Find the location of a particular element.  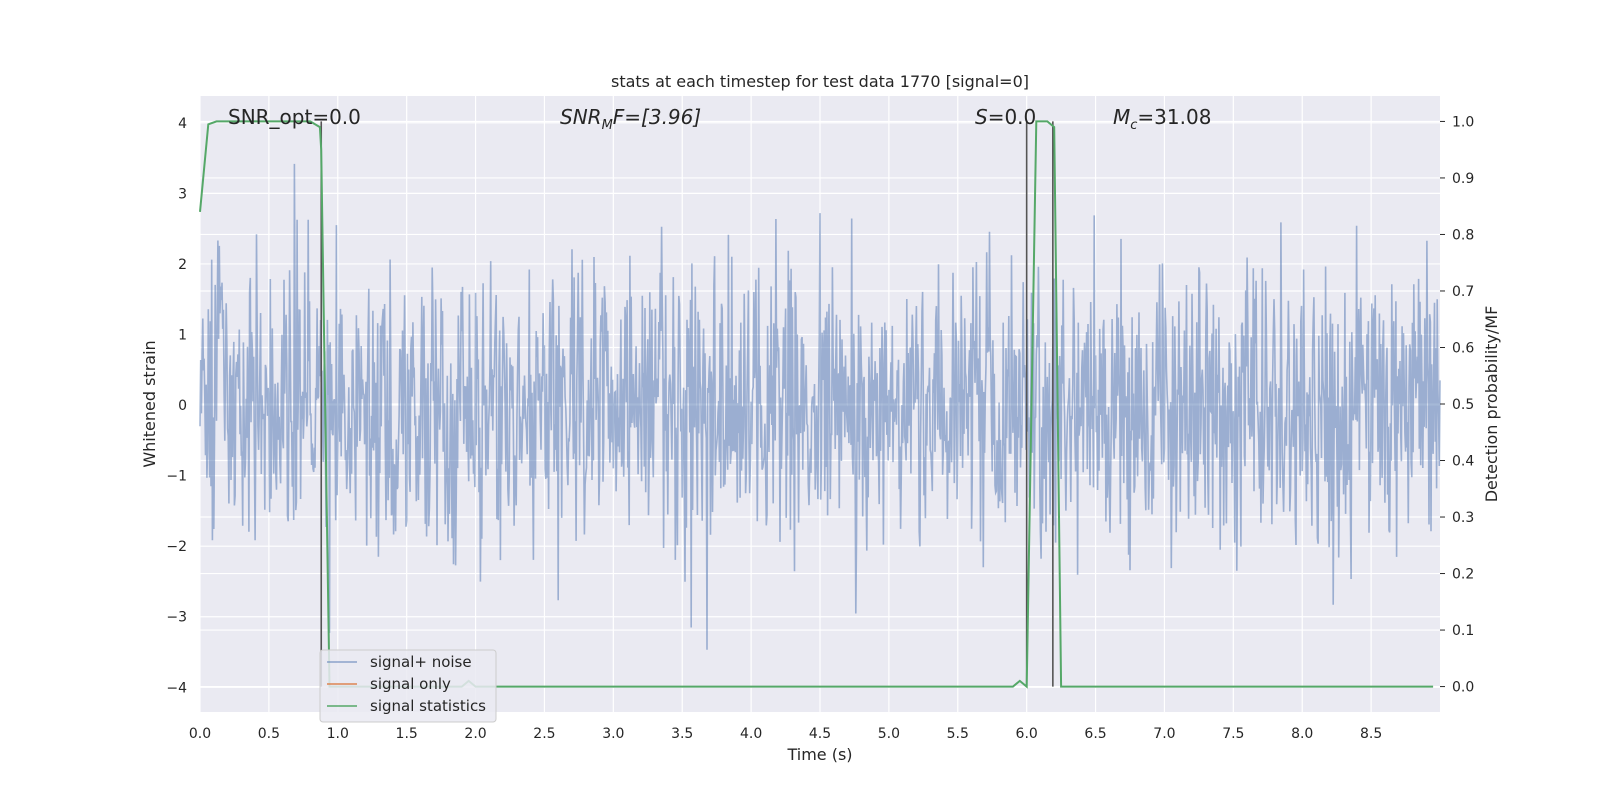

right-y-tick-label: 0.2 is located at coordinates (1463, 575).